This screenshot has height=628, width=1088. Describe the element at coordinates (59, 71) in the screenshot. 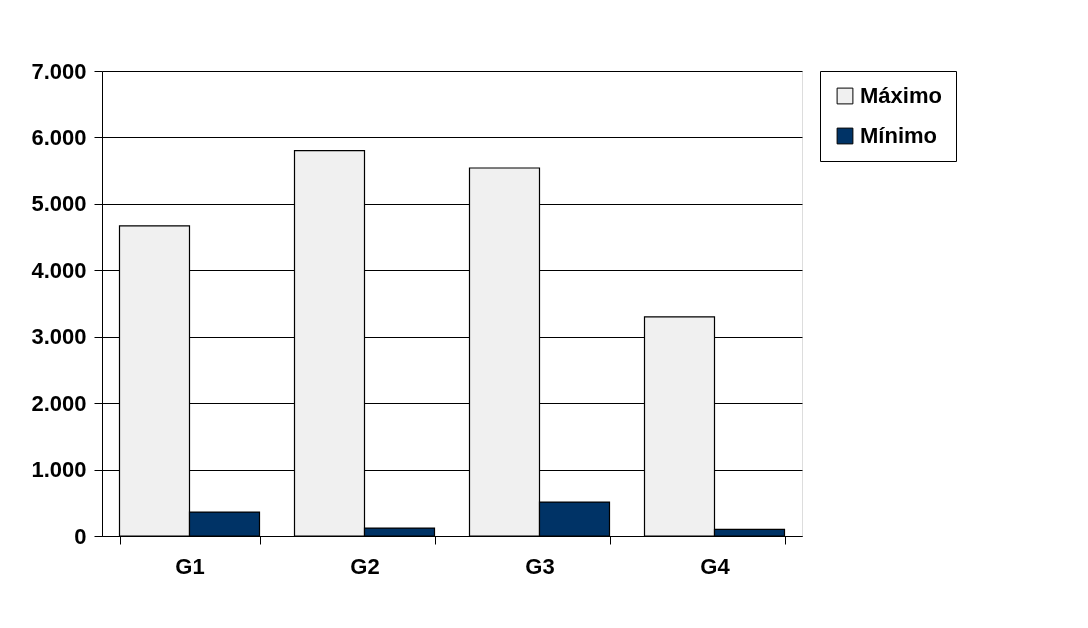

I see `y-tick-label: 7.000` at that location.